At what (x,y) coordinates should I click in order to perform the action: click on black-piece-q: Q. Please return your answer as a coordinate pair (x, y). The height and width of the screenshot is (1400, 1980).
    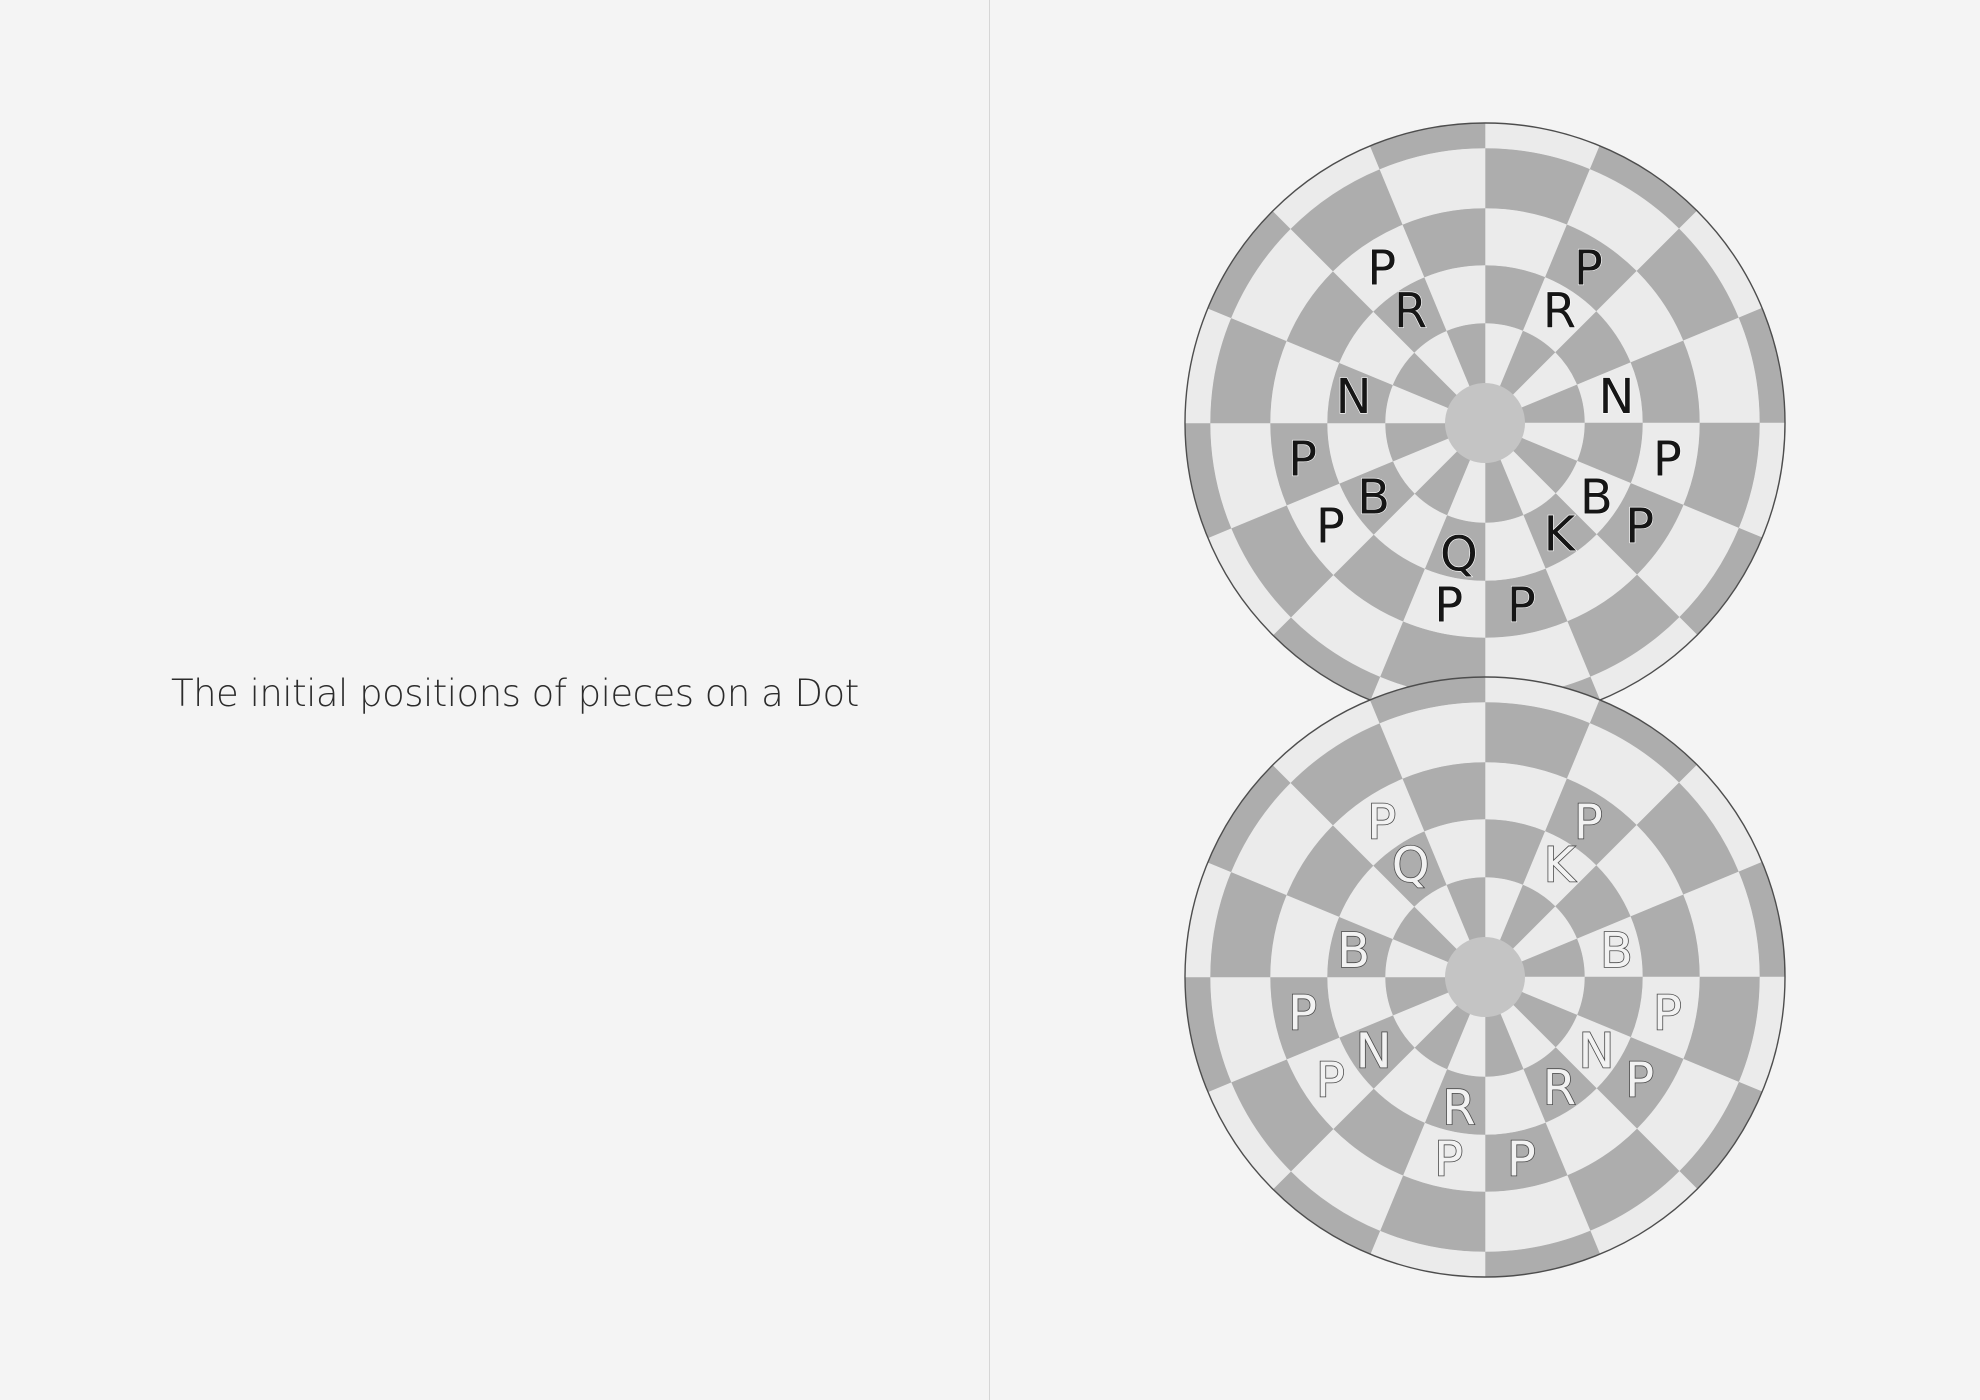
    Looking at the image, I should click on (1458, 554).